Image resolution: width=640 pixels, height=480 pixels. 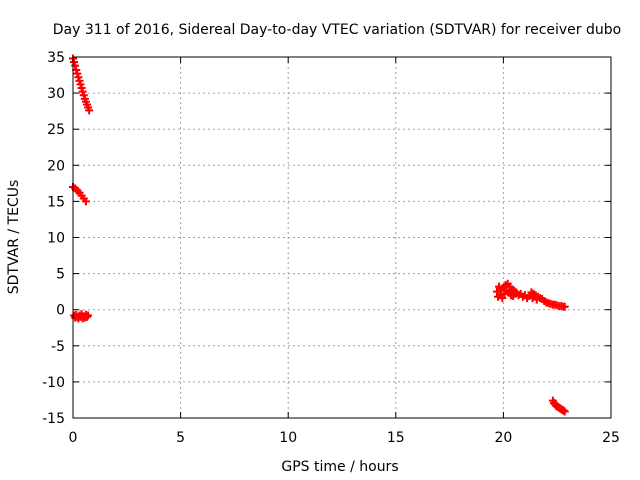 What do you see at coordinates (288, 438) in the screenshot?
I see `x-tick-label: 10` at bounding box center [288, 438].